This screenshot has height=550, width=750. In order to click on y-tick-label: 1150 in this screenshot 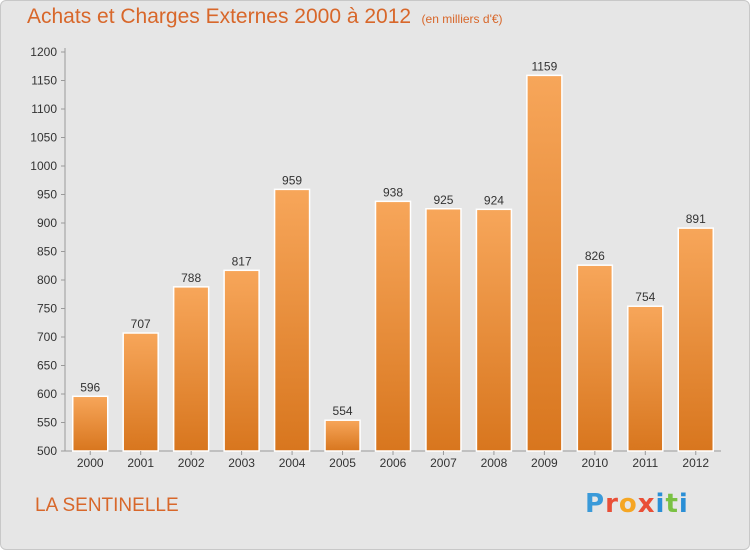, I will do `click(44, 81)`.